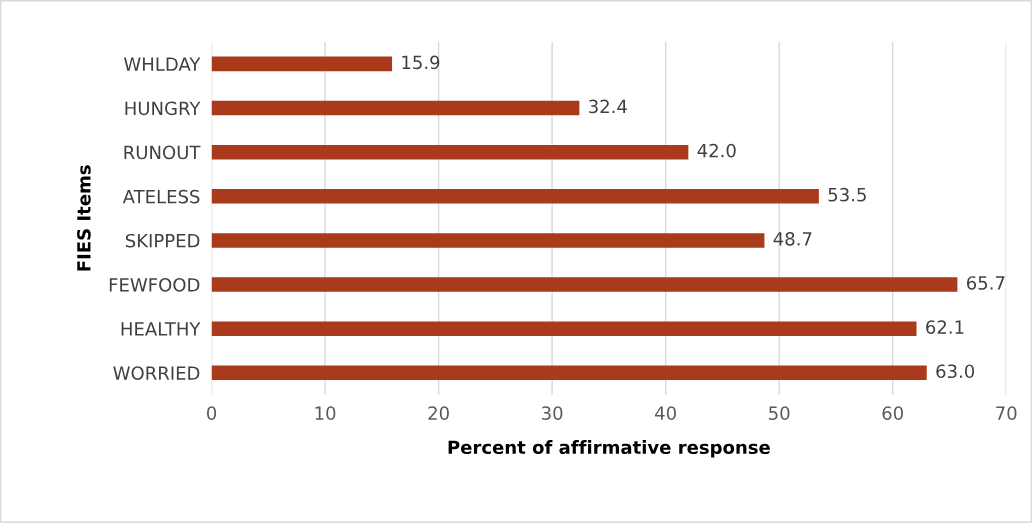 The height and width of the screenshot is (523, 1032). I want to click on data-label: 42.0, so click(716, 150).